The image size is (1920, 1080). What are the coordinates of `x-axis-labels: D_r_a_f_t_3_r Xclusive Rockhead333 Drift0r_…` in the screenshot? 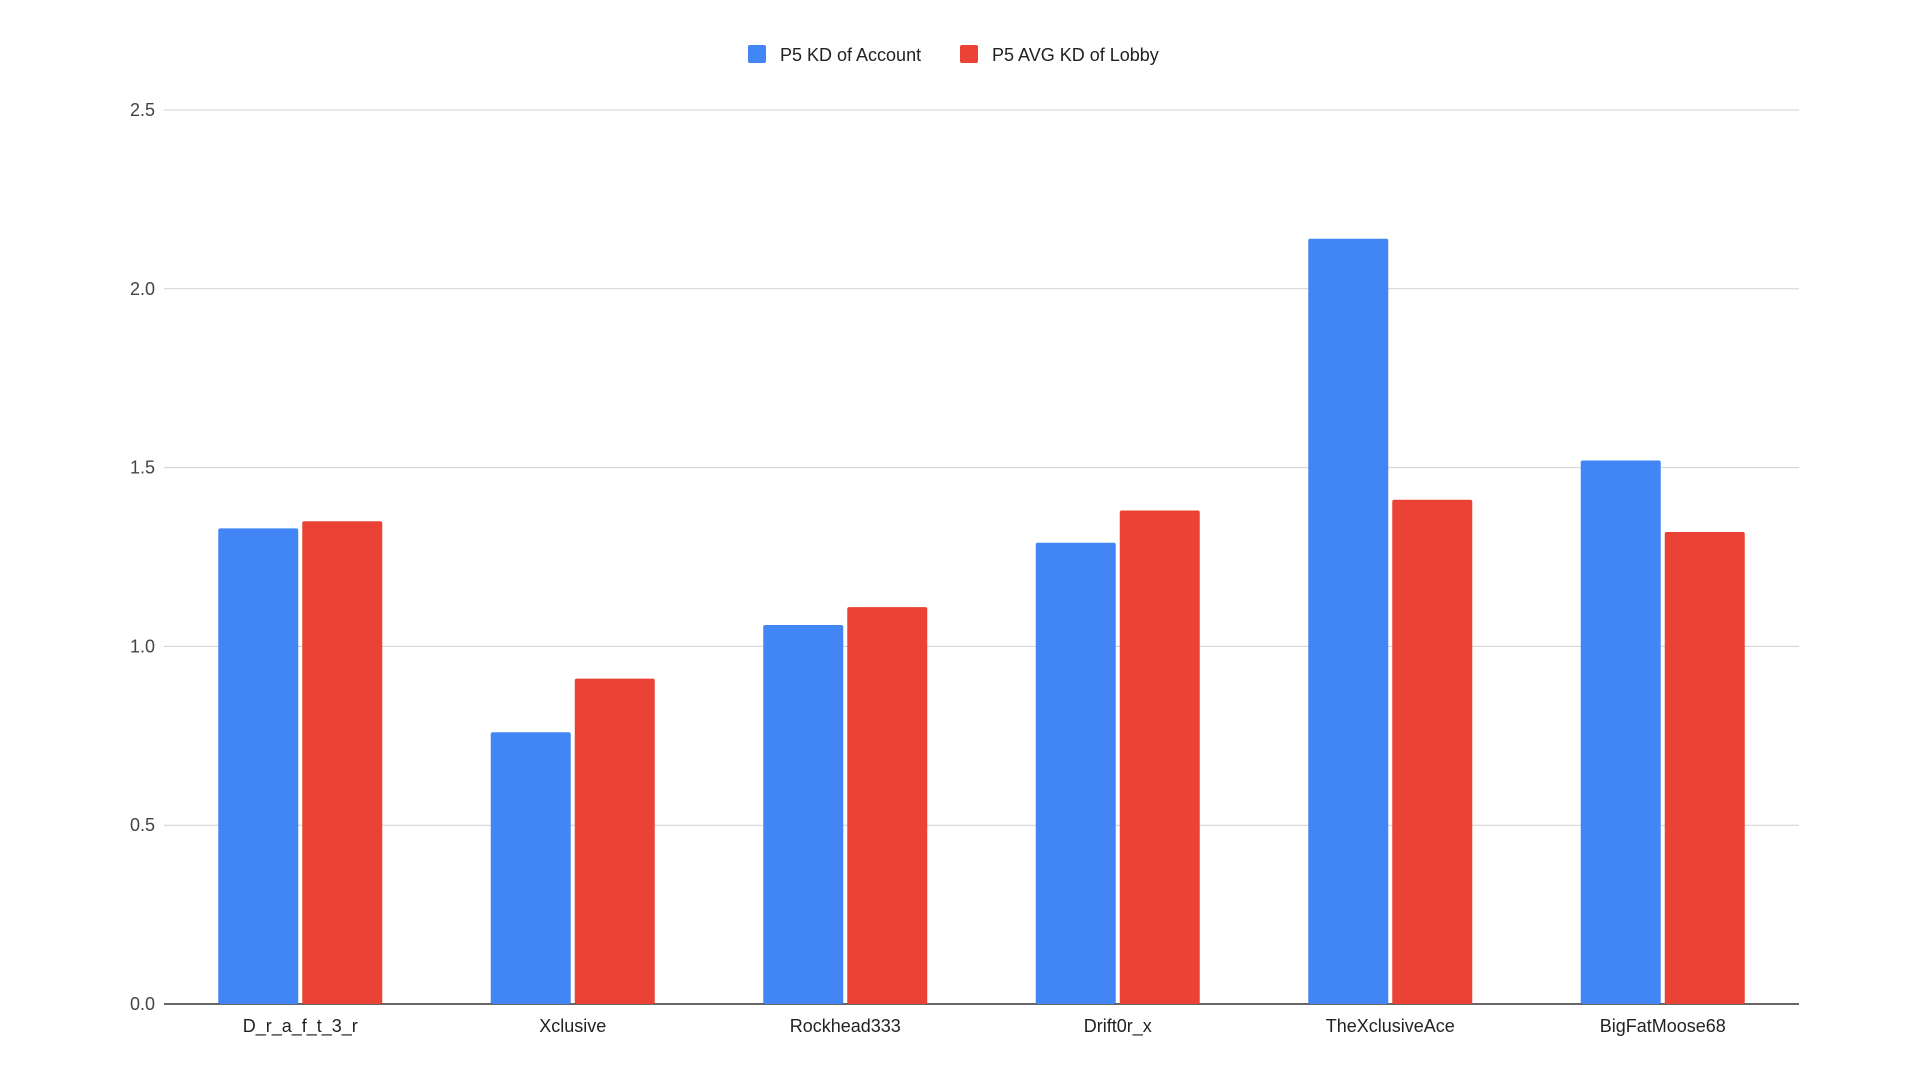 It's located at (984, 1026).